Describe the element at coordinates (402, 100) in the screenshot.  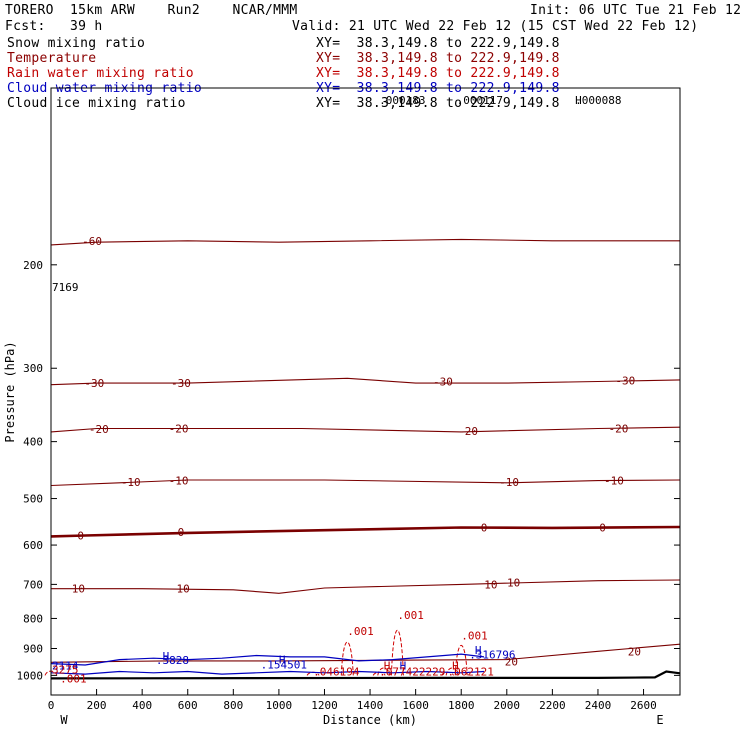
I see `mixing-ratio-label: .000183` at that location.